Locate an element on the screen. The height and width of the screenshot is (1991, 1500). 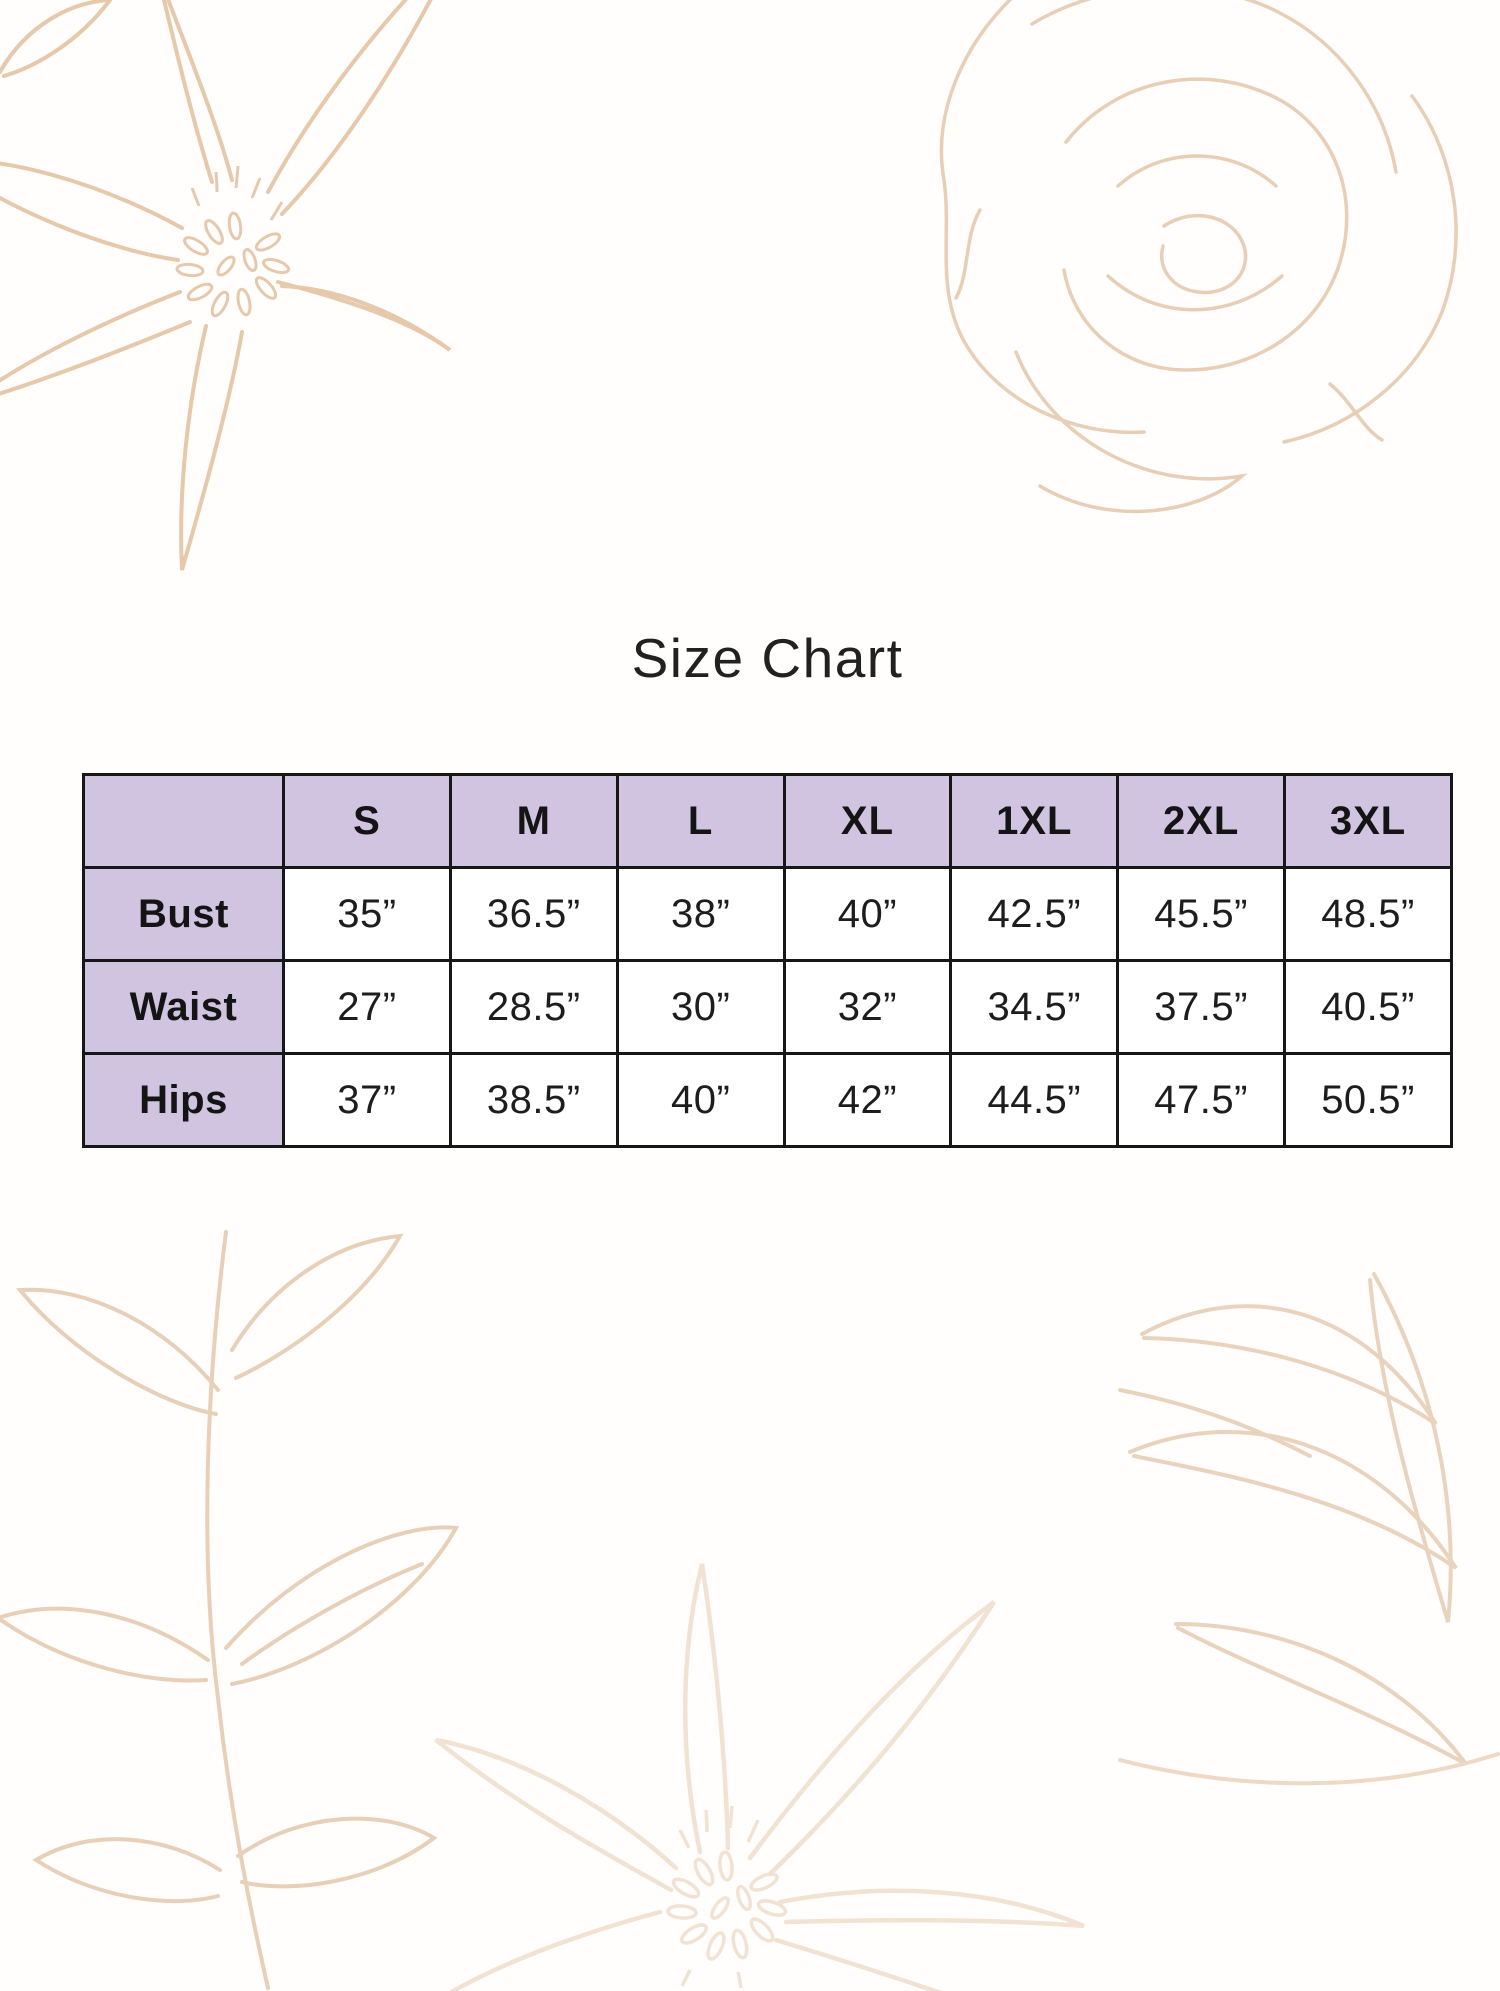
flower-stamens is located at coordinates (232, 241).